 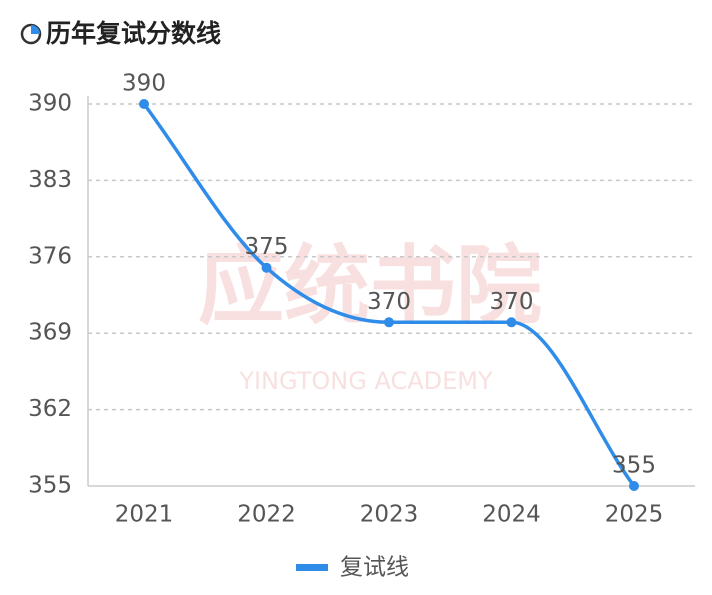 I want to click on legend-swatch, so click(x=312, y=567).